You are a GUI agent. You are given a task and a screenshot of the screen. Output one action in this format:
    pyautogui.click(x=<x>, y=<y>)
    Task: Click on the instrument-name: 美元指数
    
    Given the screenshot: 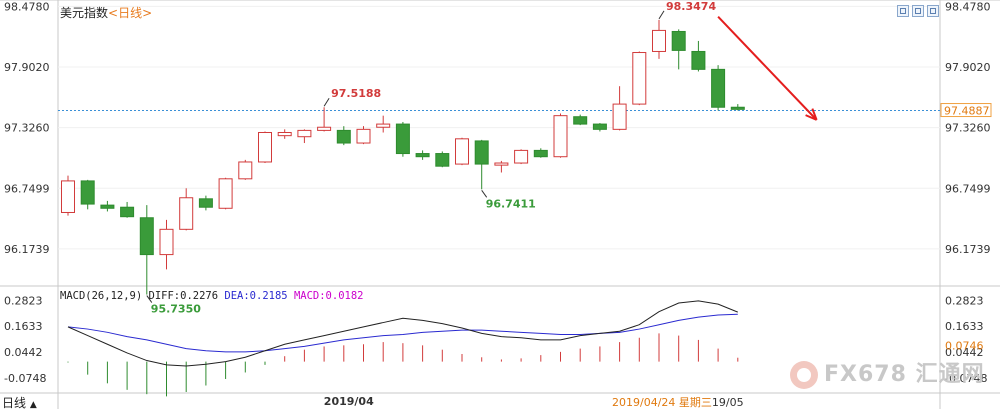 What is the action you would take?
    pyautogui.click(x=84, y=13)
    